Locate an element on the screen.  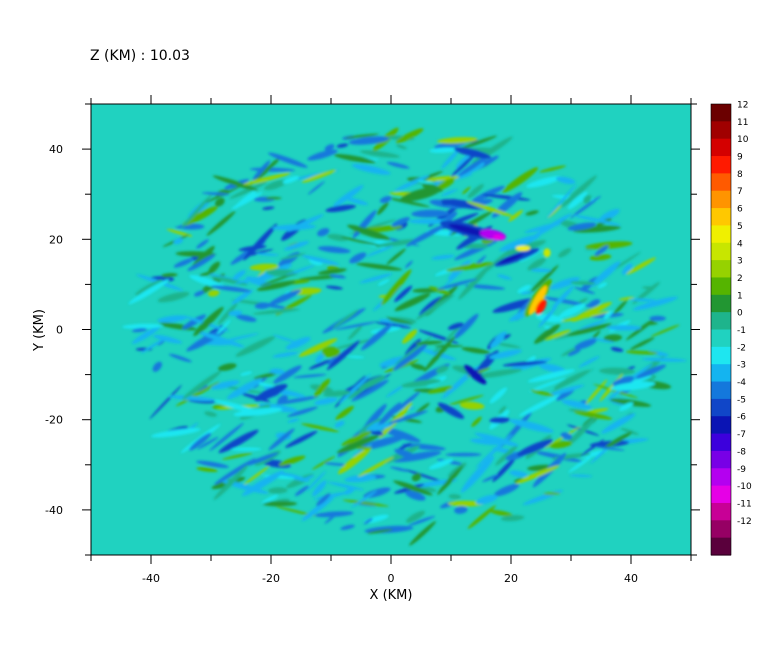
colorbar-label: 8 is located at coordinates (740, 175).